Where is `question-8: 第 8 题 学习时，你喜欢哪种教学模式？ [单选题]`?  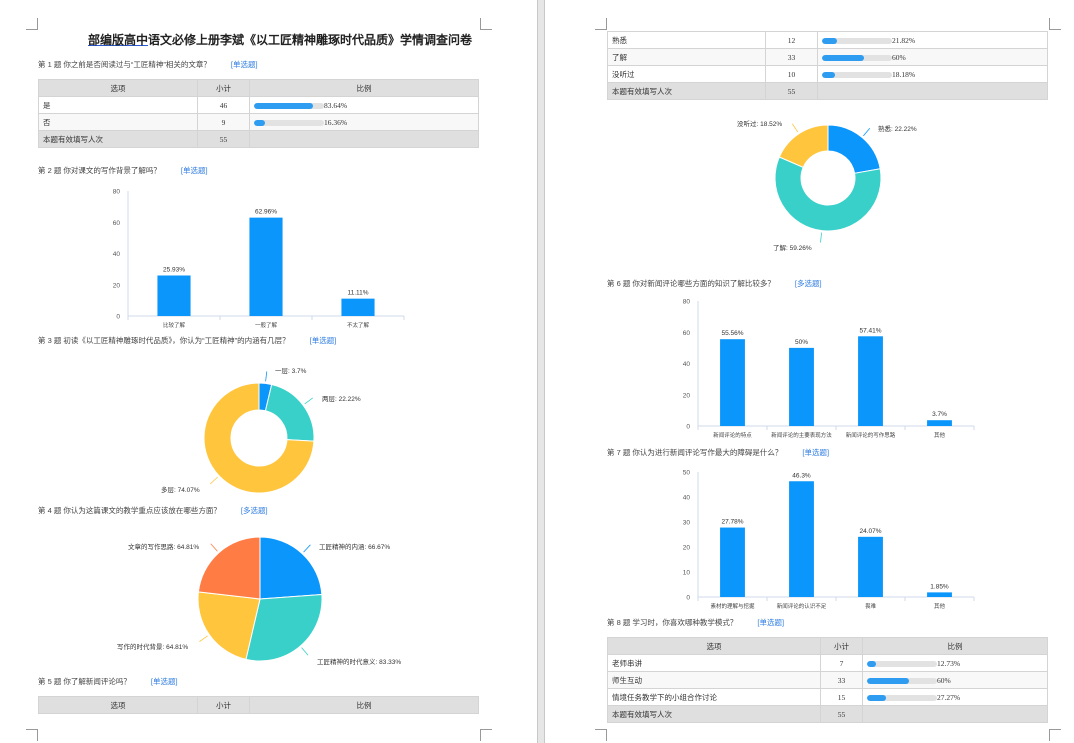 question-8: 第 8 题 学习时，你喜欢哪种教学模式？ [单选题] is located at coordinates (695, 622).